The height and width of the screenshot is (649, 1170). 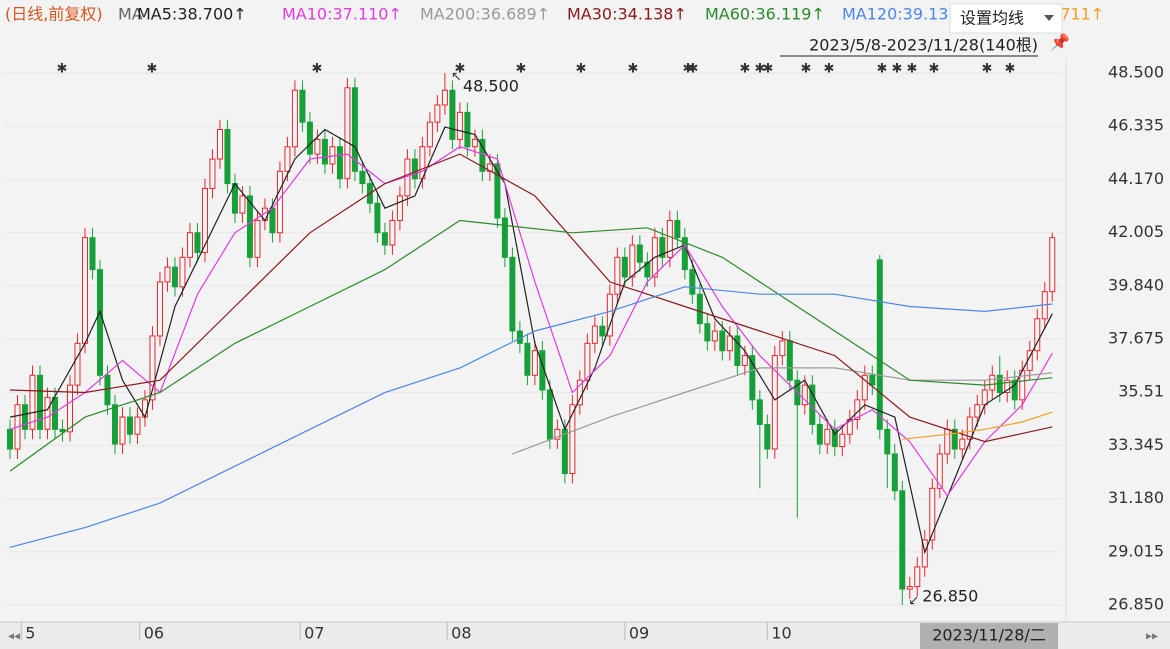 I want to click on high-note: 48.500, so click(x=491, y=86).